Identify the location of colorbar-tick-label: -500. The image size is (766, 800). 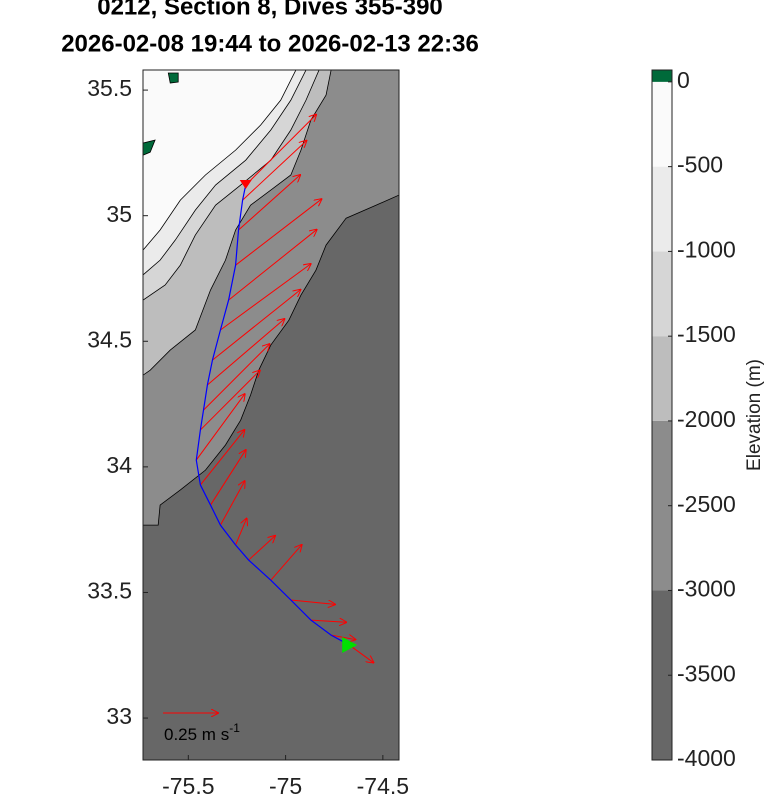
(700, 165).